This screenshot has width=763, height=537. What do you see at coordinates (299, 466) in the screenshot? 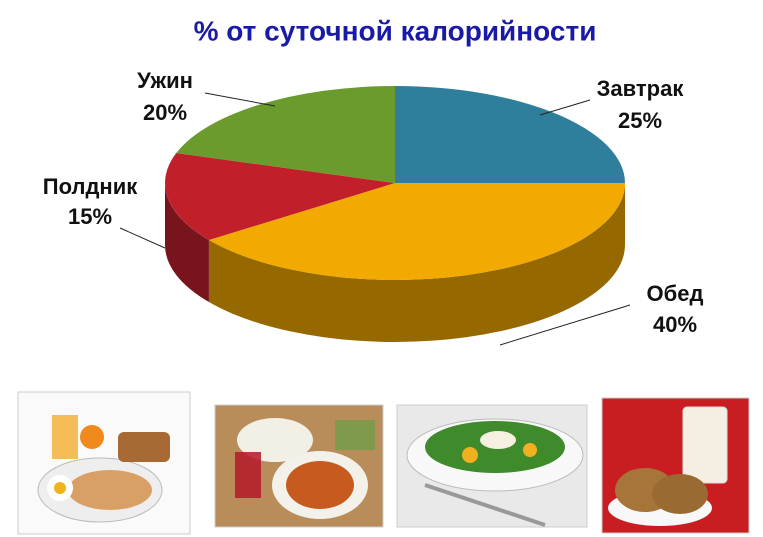
I see `photo-lunch` at bounding box center [299, 466].